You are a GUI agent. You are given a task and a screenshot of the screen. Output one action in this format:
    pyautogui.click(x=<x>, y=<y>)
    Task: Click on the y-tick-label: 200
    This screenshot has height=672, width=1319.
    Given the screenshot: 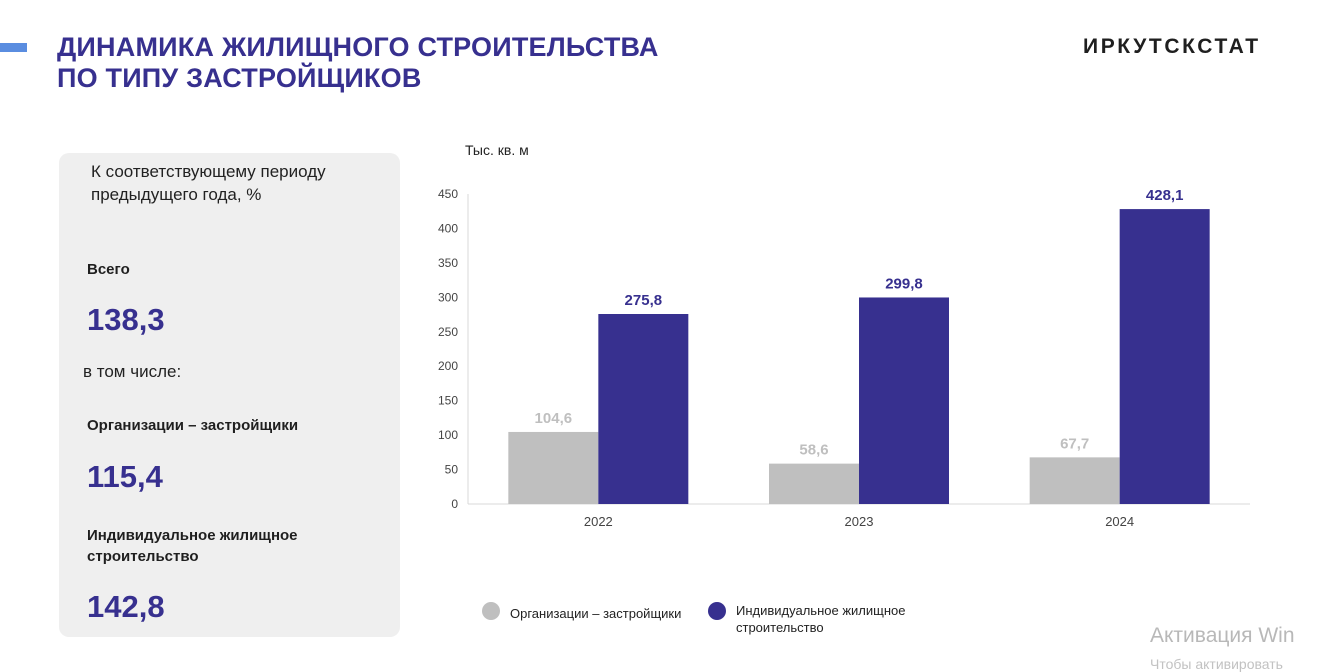 What is the action you would take?
    pyautogui.click(x=448, y=366)
    